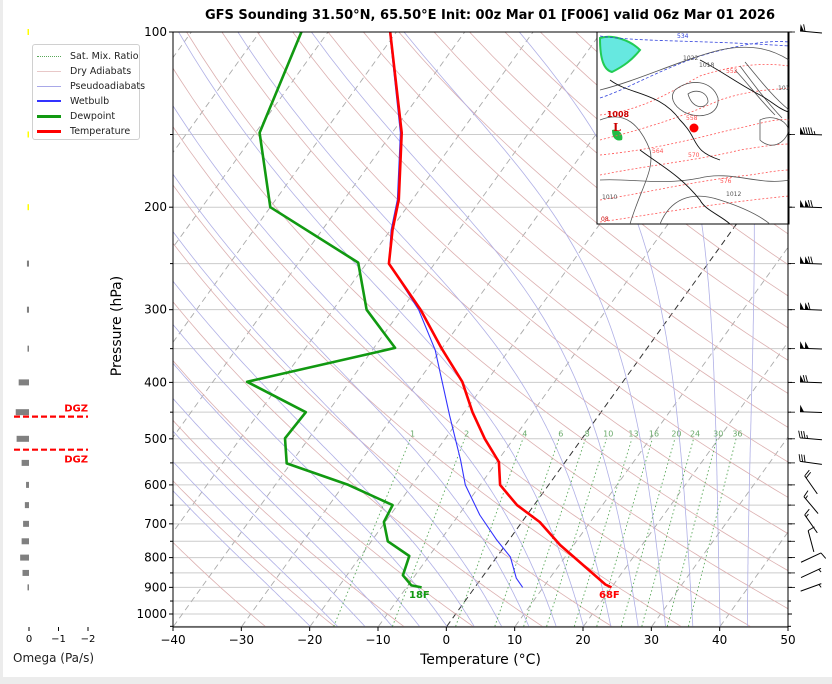  I want to click on legend-item: Sat. Mix. Ratio, so click(88, 56).